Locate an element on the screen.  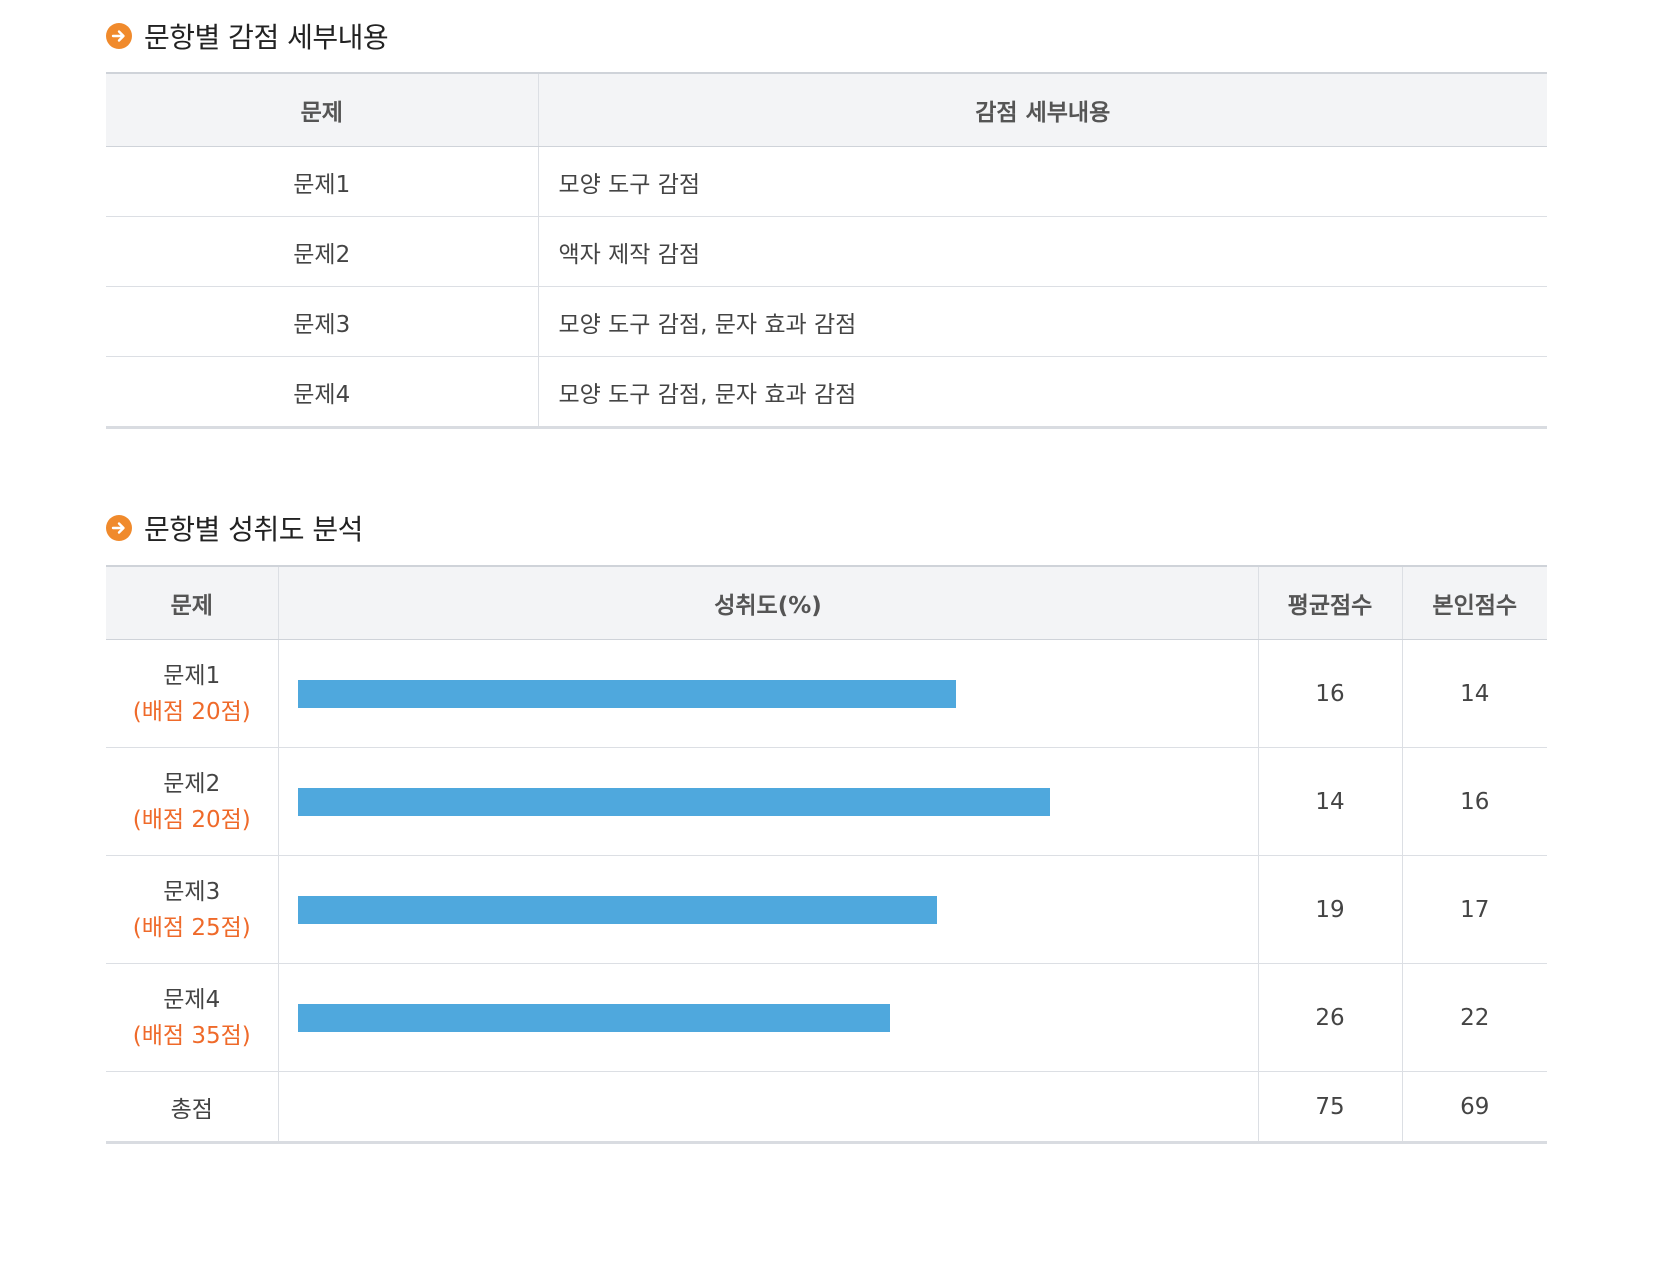
my-score: 17 is located at coordinates (1474, 909).